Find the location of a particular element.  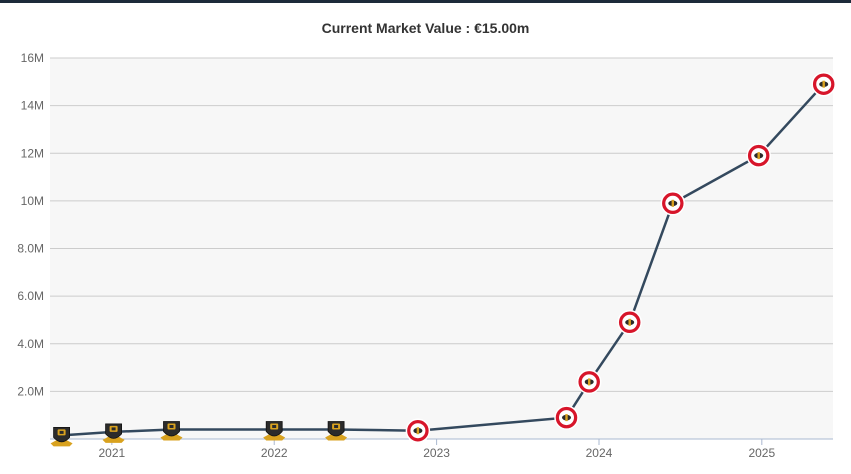

top-bar is located at coordinates (425, 1).